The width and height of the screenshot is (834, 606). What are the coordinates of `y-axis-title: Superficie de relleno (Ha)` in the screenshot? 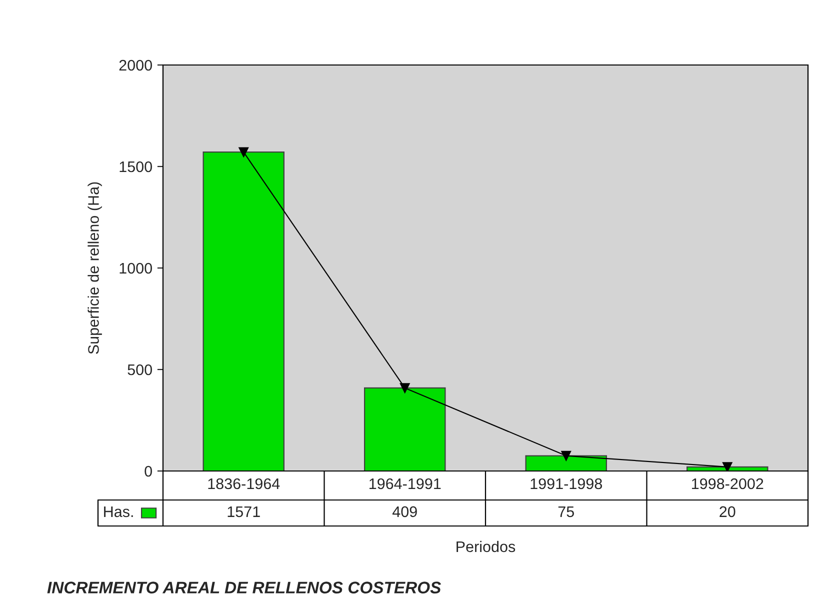 It's located at (95, 268).